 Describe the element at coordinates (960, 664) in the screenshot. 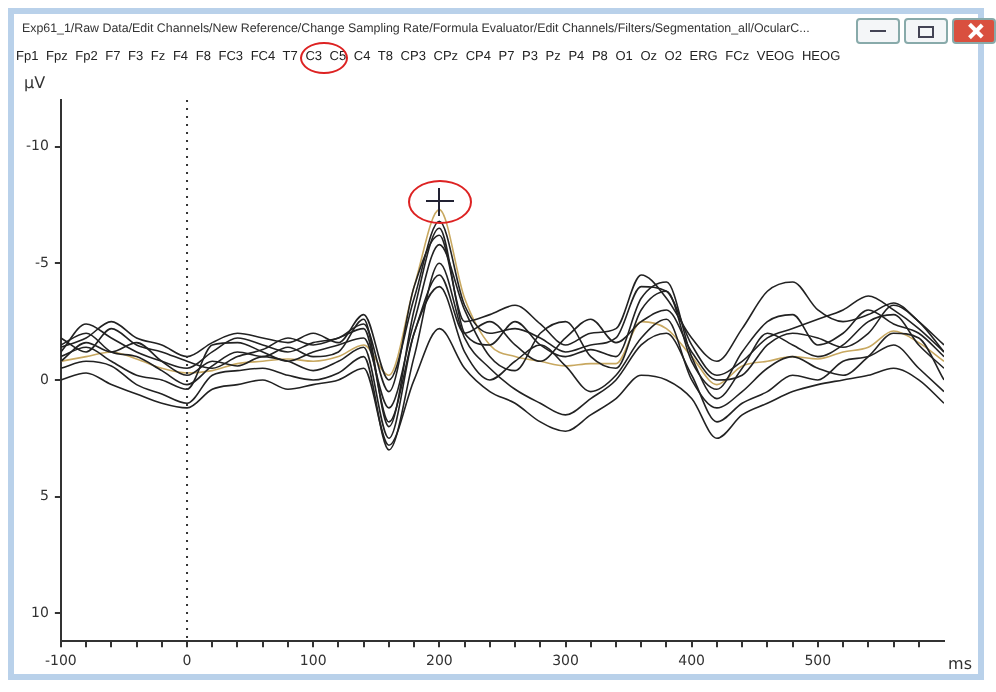

I see `x-axis-title: ms` at that location.